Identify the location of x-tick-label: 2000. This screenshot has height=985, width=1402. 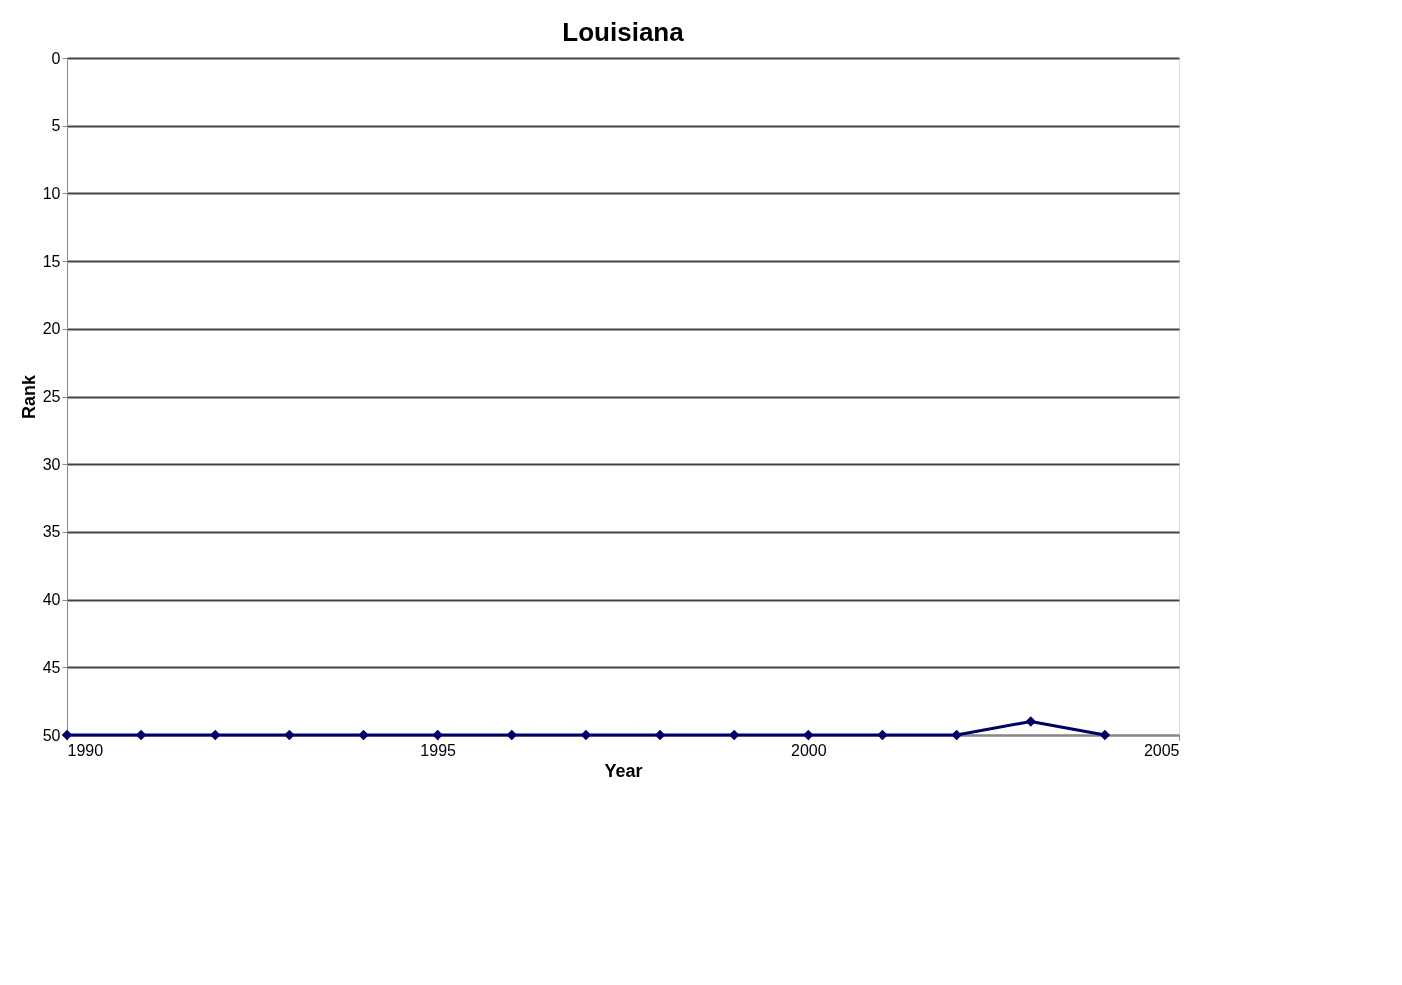
(809, 750).